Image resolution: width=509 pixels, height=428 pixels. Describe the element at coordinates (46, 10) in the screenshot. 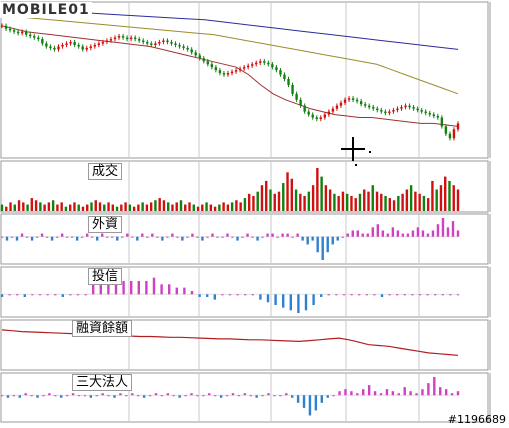

I see `watermark-logo: MOBILE01` at that location.